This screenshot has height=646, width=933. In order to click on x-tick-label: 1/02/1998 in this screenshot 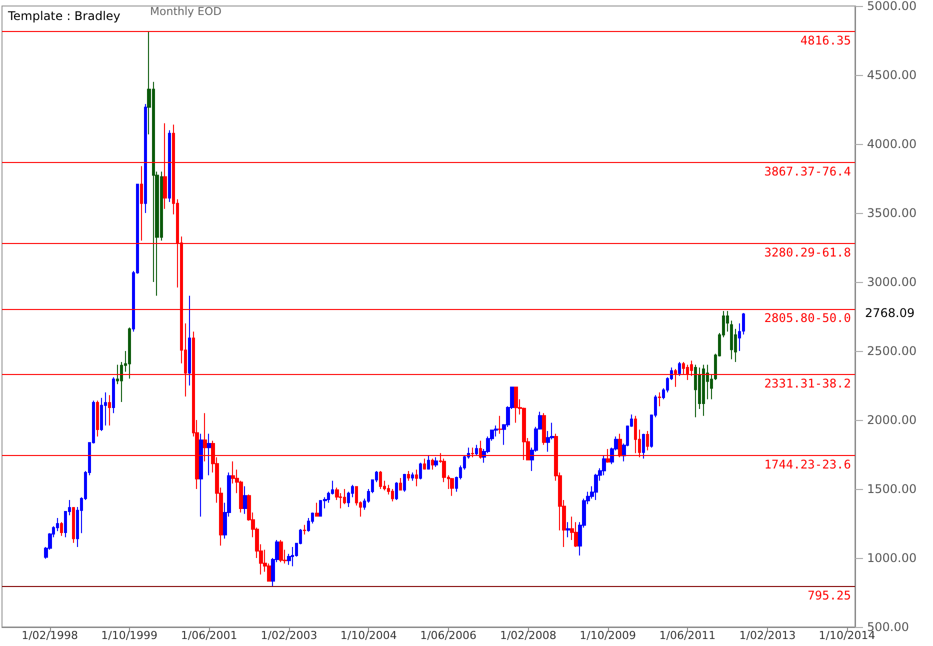, I will do `click(50, 635)`.